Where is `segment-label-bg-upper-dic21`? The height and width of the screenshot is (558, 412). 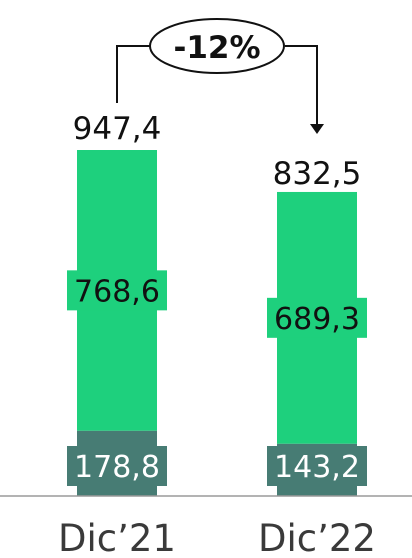 segment-label-bg-upper-dic21 is located at coordinates (117, 290).